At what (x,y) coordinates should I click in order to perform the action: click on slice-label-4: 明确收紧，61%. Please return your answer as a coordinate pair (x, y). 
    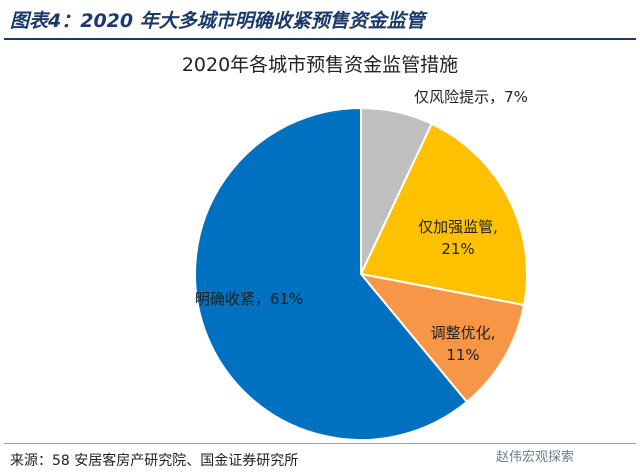
    Looking at the image, I should click on (249, 299).